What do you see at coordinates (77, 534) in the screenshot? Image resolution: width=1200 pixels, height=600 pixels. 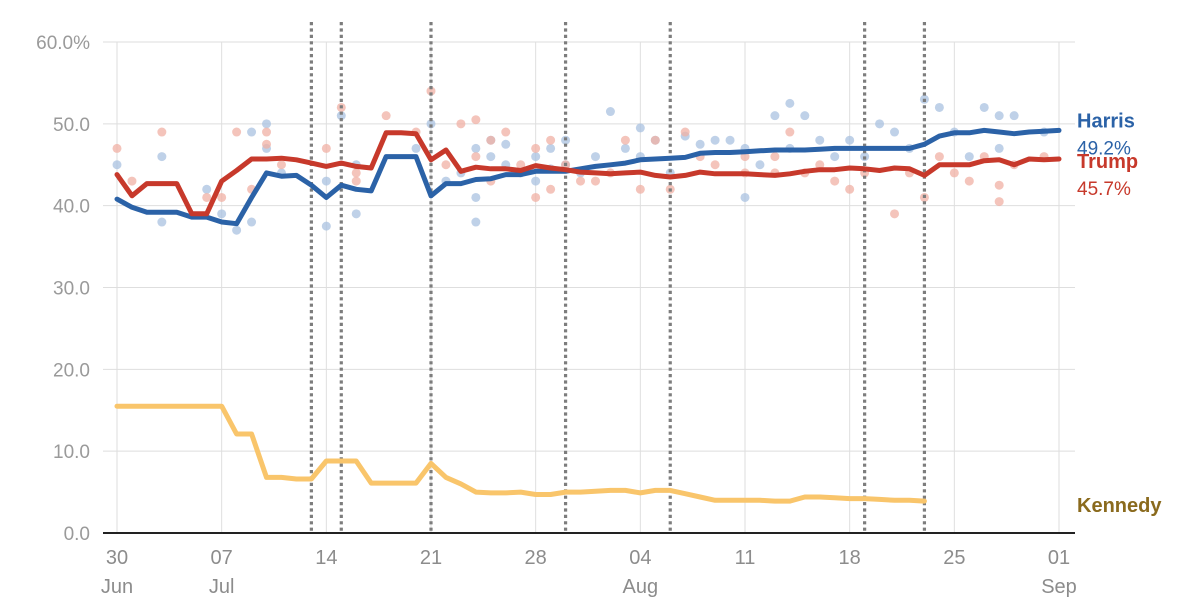 I see `y-tick-label: 0.0` at bounding box center [77, 534].